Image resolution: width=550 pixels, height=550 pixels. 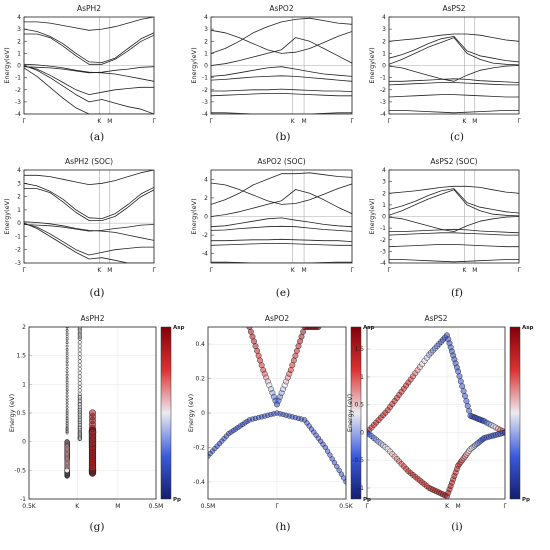 What do you see at coordinates (199, 482) in the screenshot?
I see `y-tick-label: -0.4` at bounding box center [199, 482].